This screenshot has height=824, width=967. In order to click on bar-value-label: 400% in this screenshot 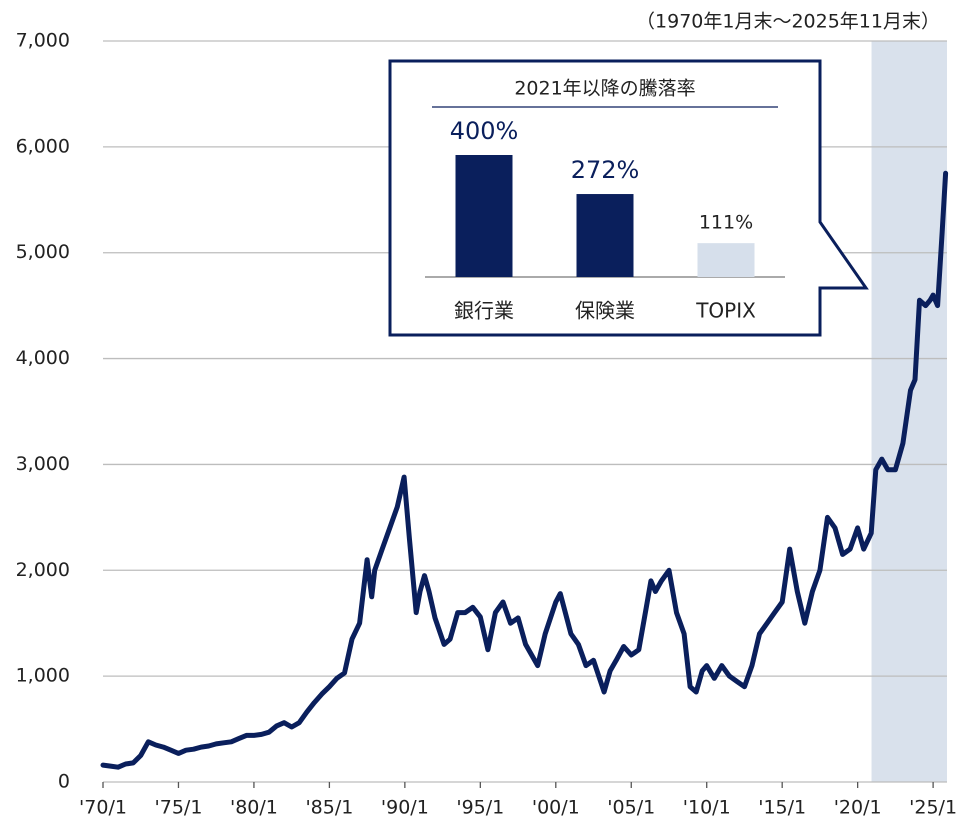, I will do `click(484, 131)`.